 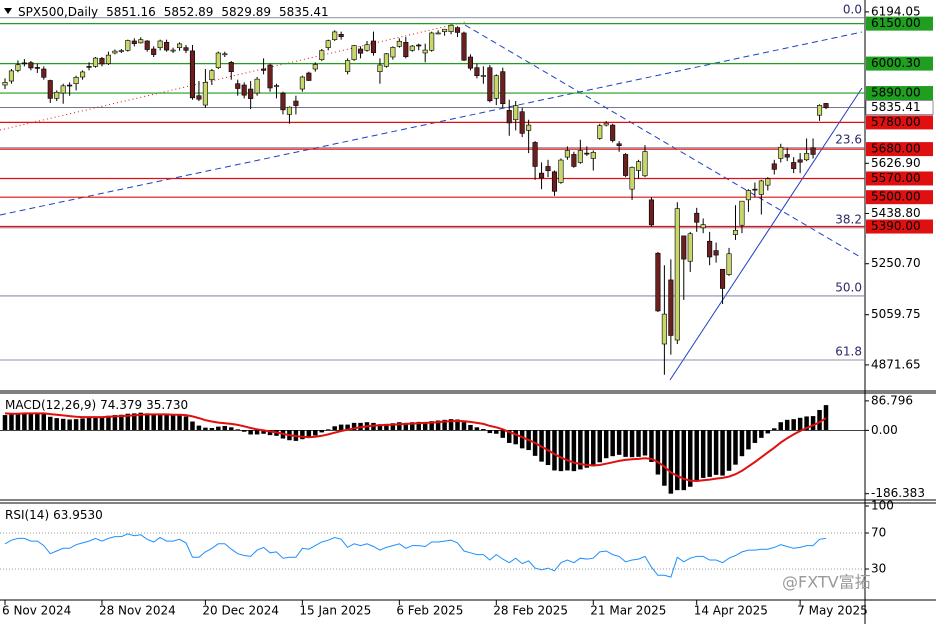 I want to click on symbol: SPX500,Daily, so click(x=58, y=12).